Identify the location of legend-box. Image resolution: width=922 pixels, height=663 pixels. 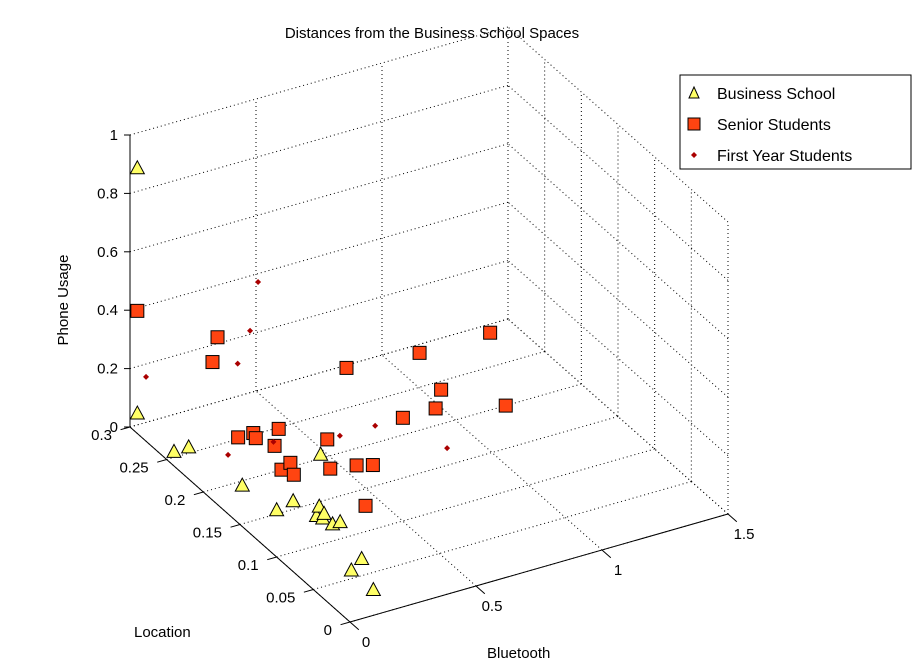
(795, 122).